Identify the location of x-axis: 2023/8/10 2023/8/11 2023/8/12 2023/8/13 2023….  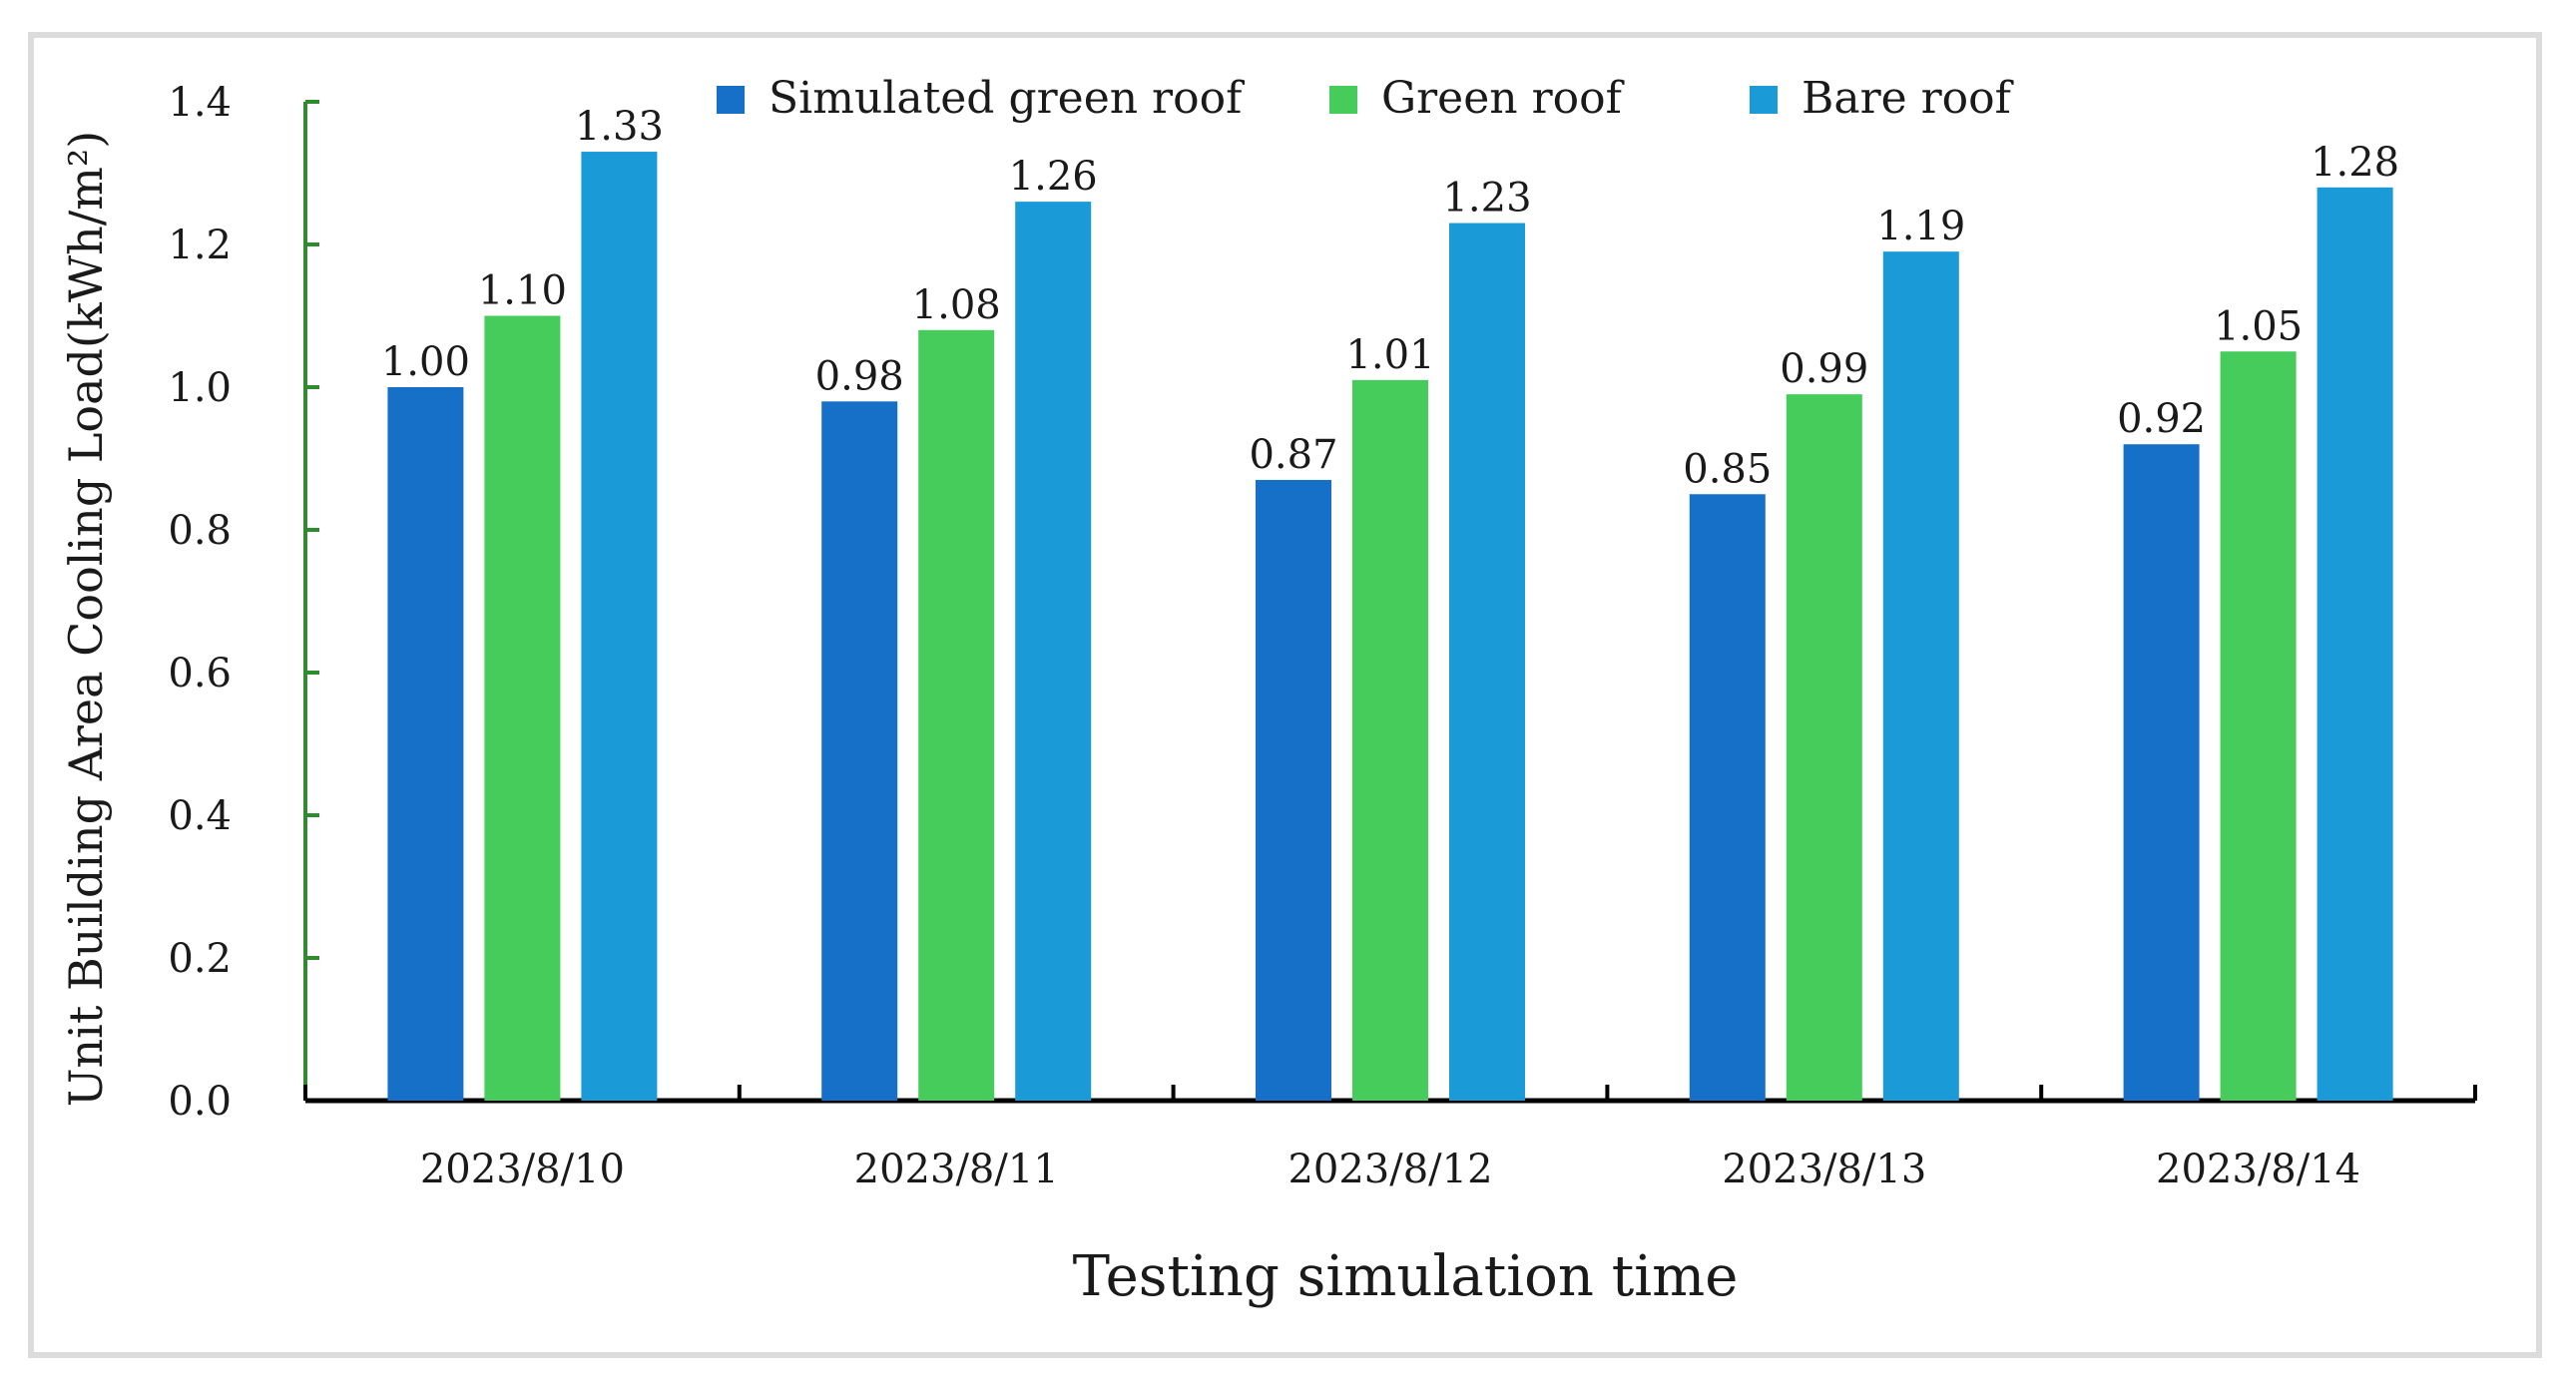
(1390, 1138).